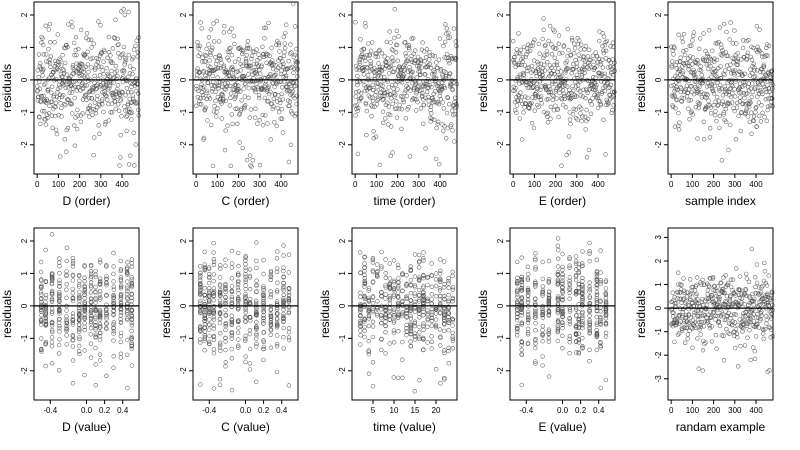 Image resolution: width=800 pixels, height=450 pixels. What do you see at coordinates (735, 184) in the screenshot?
I see `x-tick-label: 300` at bounding box center [735, 184].